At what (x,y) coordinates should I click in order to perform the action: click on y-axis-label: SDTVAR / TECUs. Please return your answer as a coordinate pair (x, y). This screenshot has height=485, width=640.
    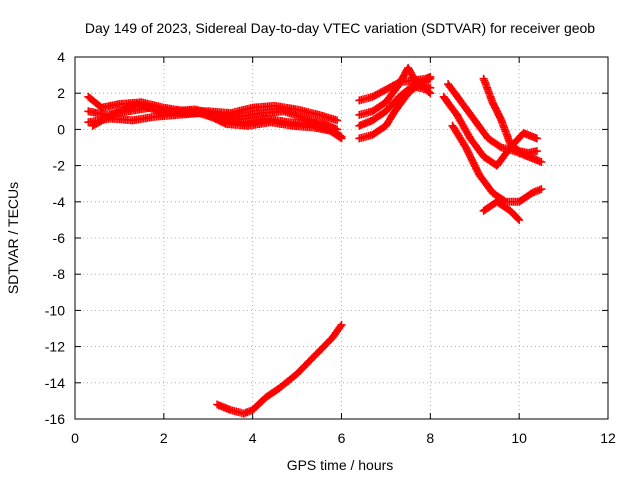
    Looking at the image, I should click on (13, 238).